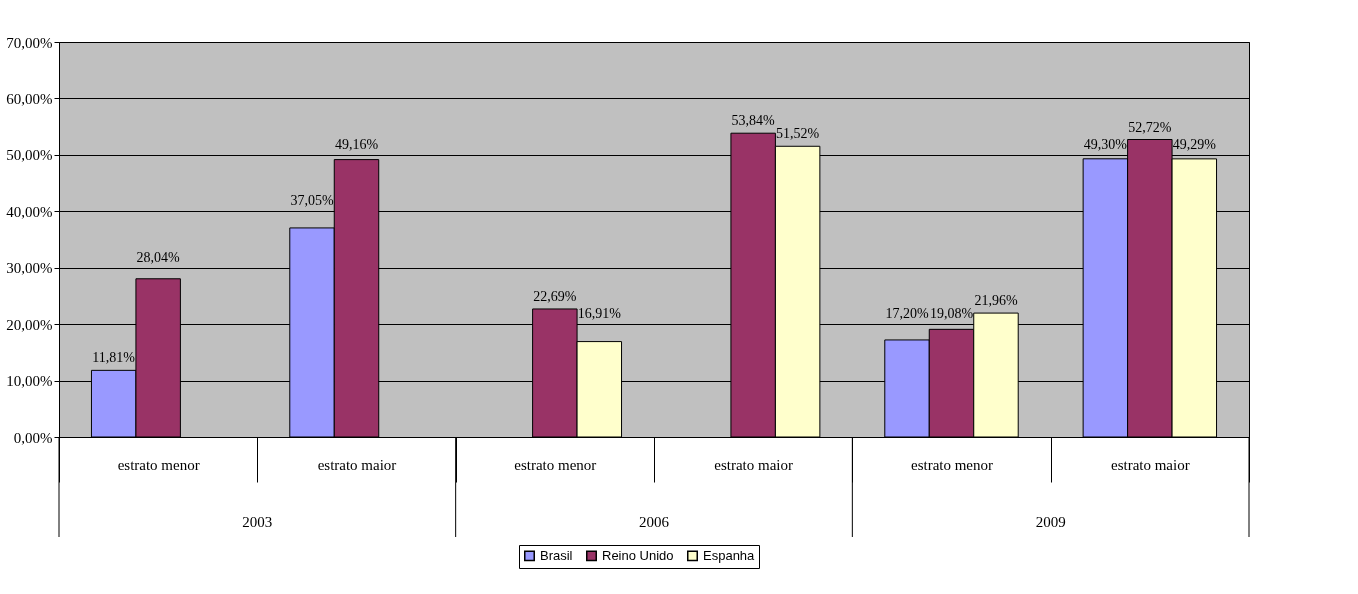  Describe the element at coordinates (729, 555) in the screenshot. I see `legend-label: Espanha` at that location.